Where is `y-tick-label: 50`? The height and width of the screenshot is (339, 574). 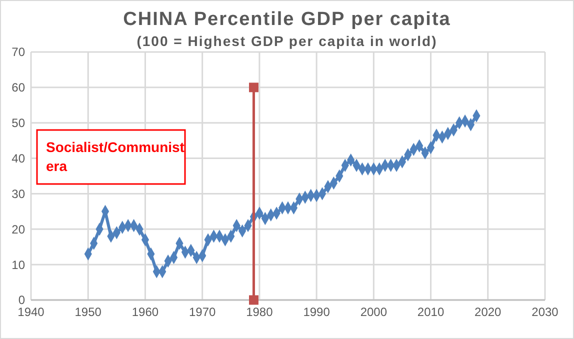 y-tick-label: 50 is located at coordinates (19, 123).